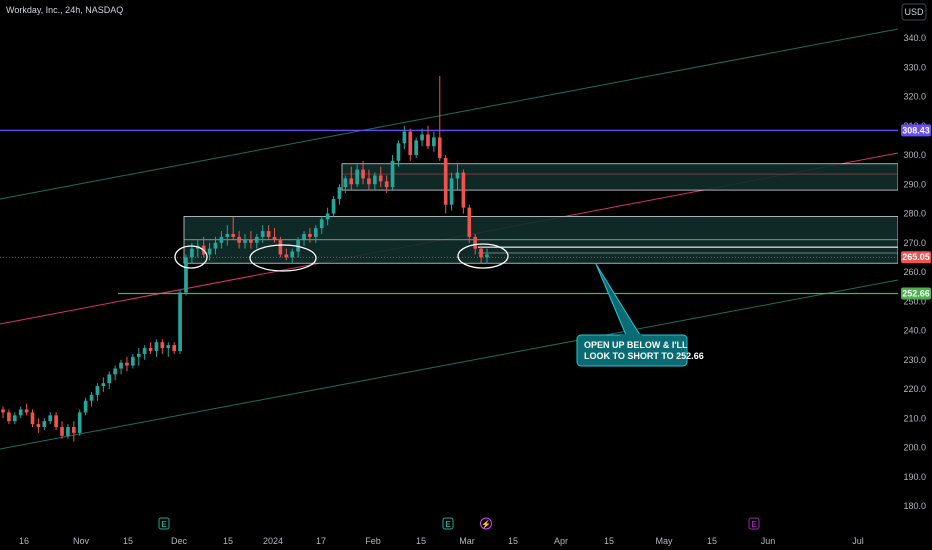 This screenshot has width=932, height=550. What do you see at coordinates (620, 177) in the screenshot?
I see `zone-rect` at bounding box center [620, 177].